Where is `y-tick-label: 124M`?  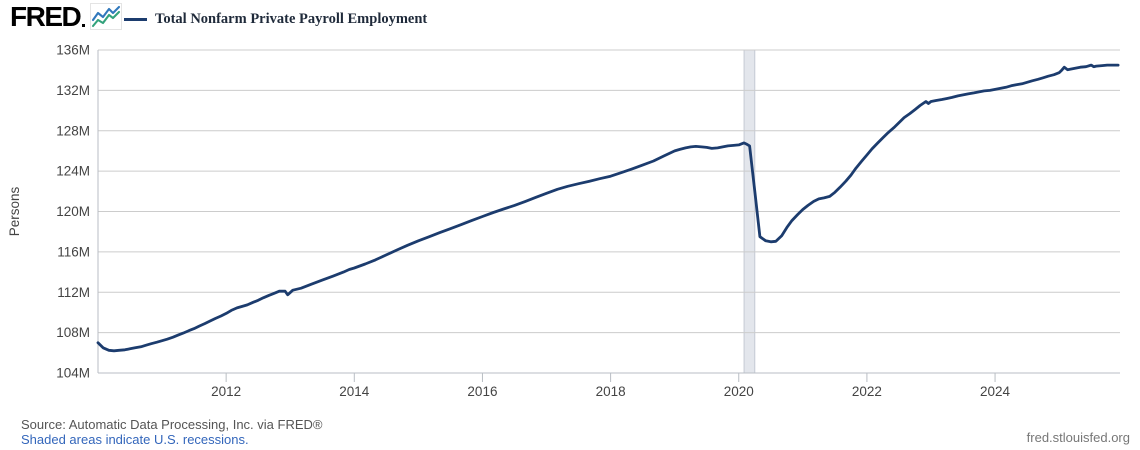 y-tick-label: 124M is located at coordinates (73, 171).